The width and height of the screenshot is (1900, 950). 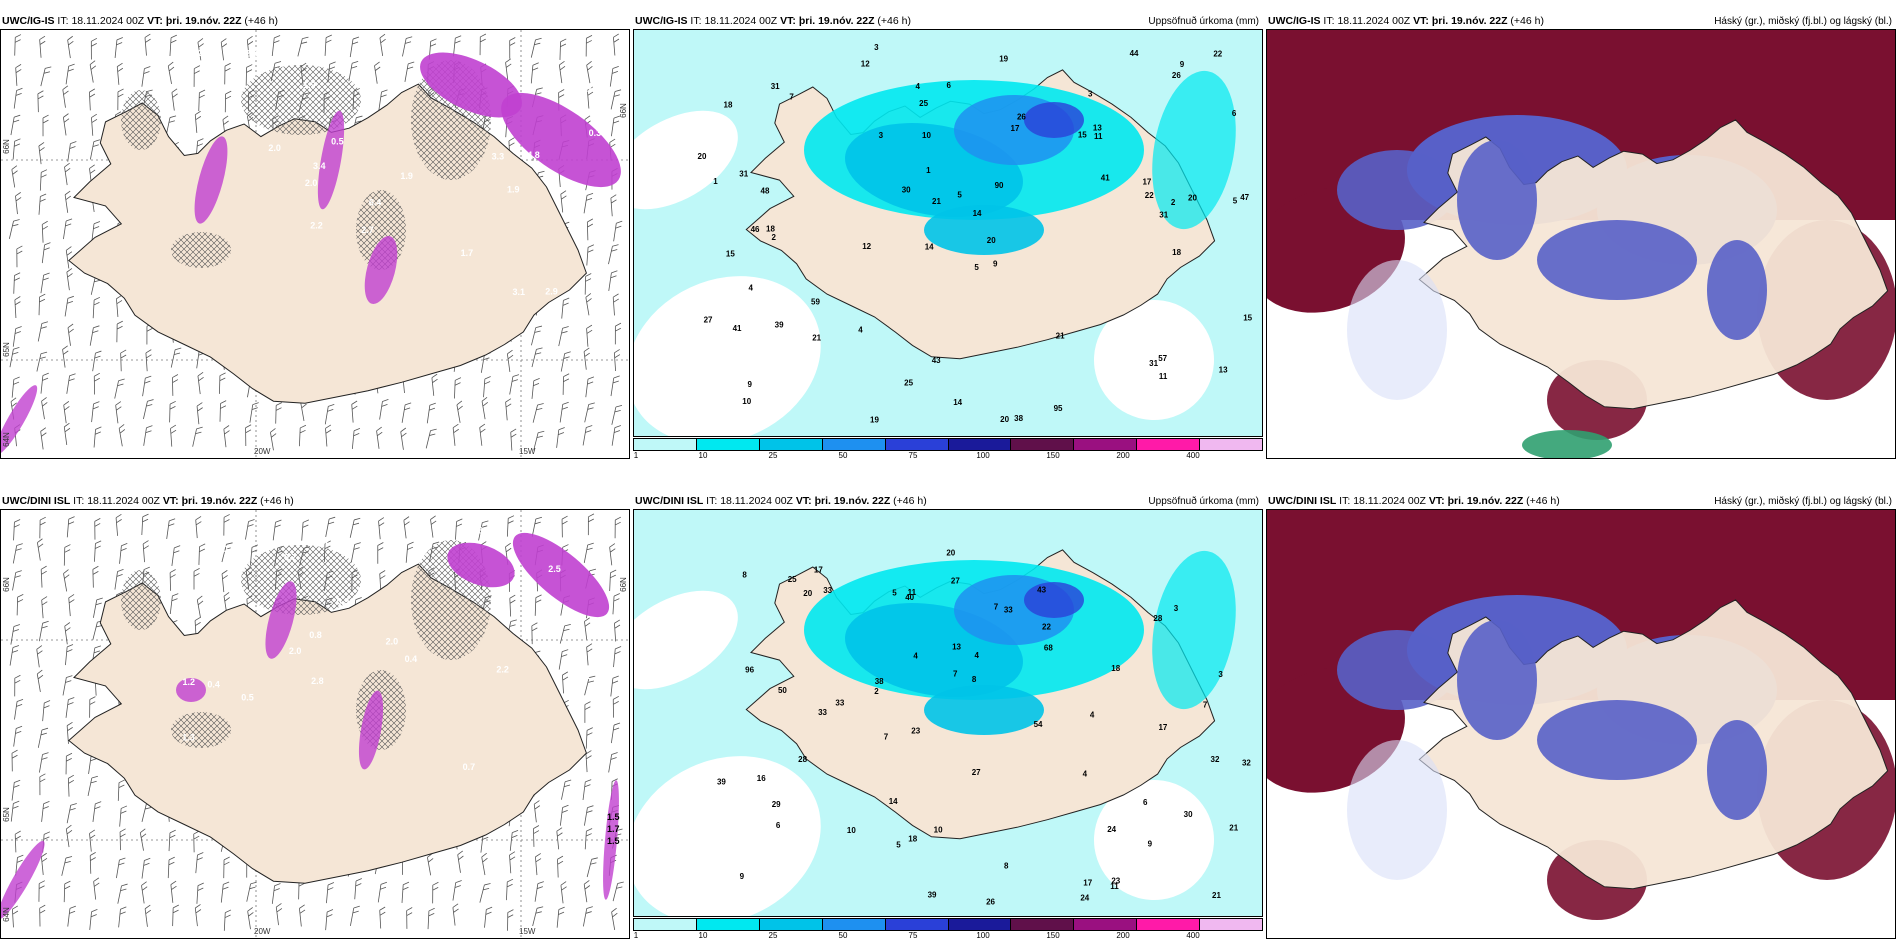 What do you see at coordinates (1046, 626) in the screenshot?
I see `precip-value-label: 22` at bounding box center [1046, 626].